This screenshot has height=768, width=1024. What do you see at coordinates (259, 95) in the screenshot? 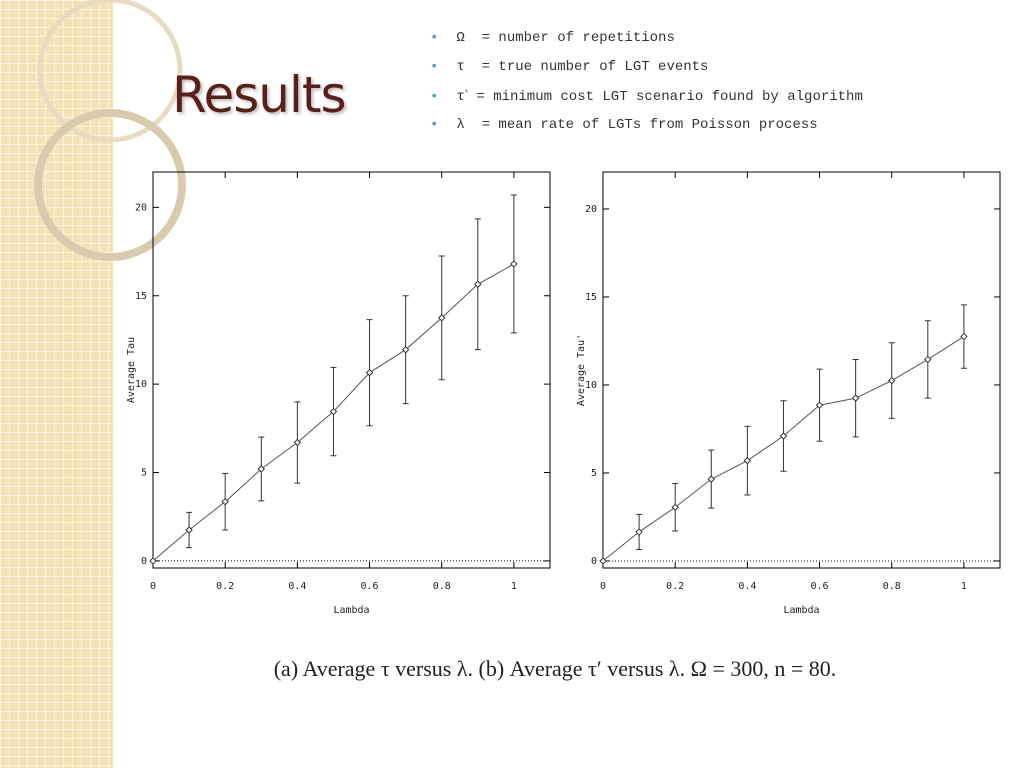
I see `slide-title: Results` at bounding box center [259, 95].